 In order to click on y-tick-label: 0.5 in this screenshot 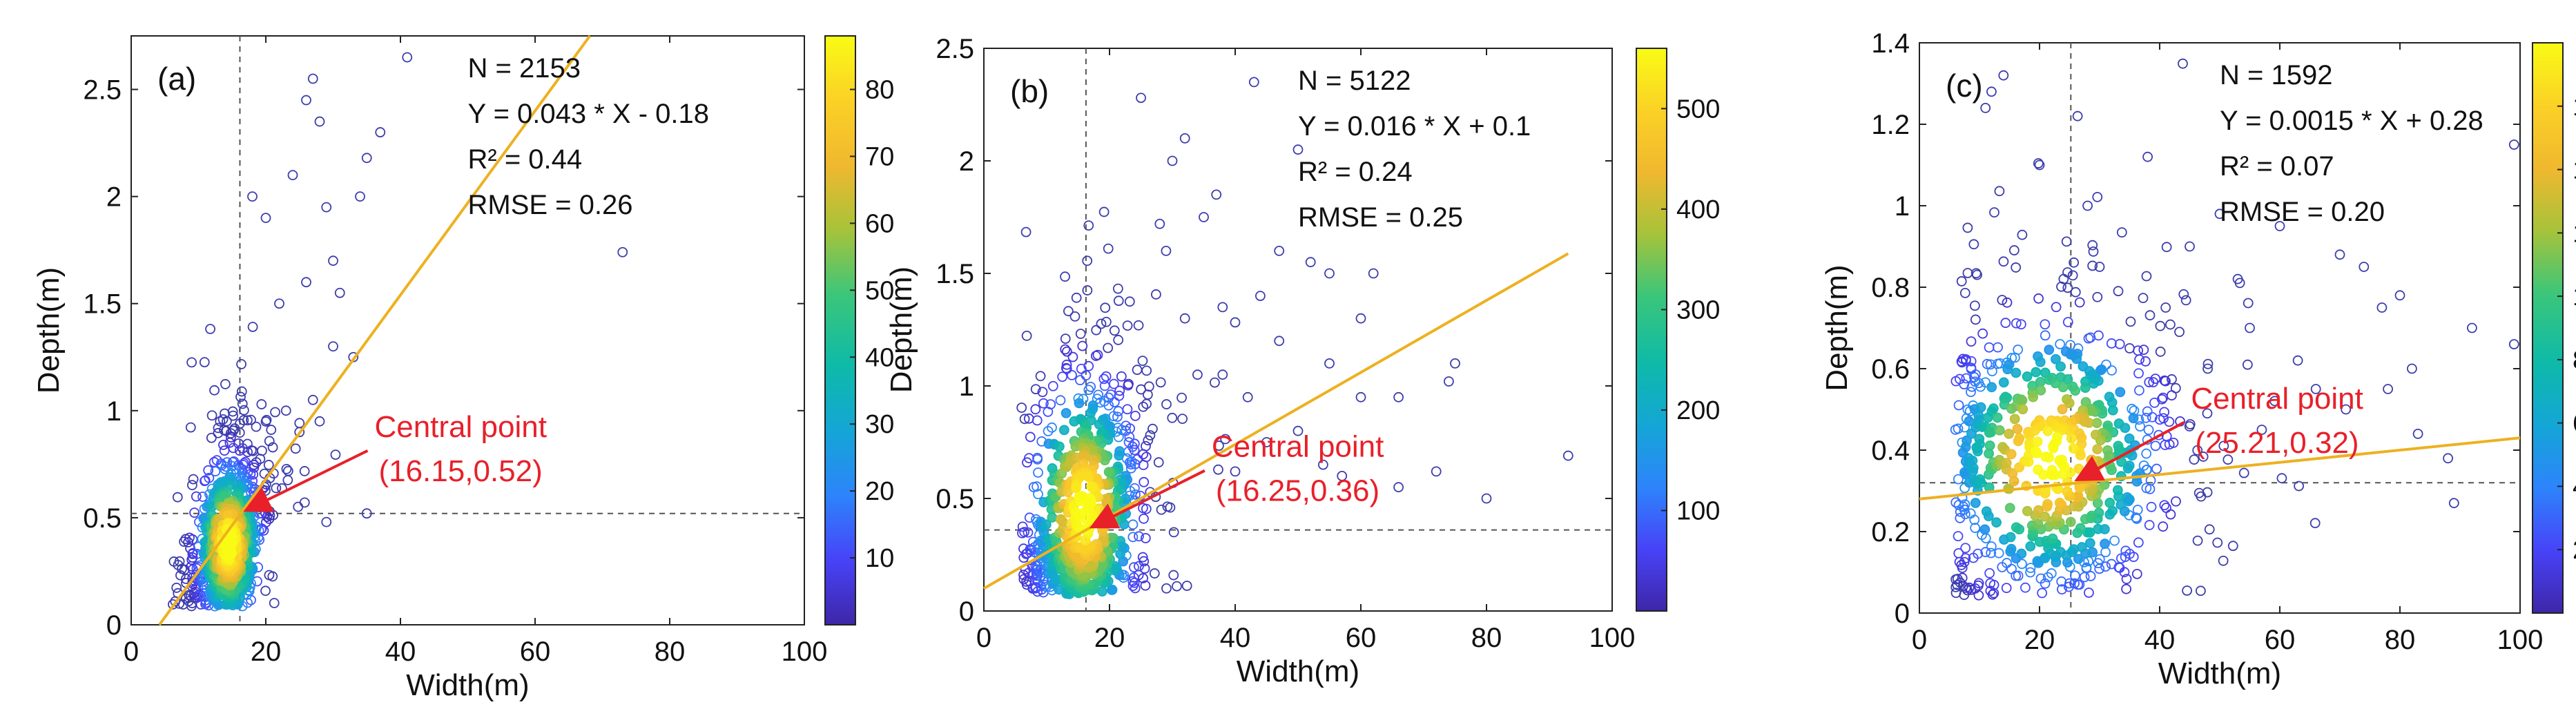, I will do `click(103, 518)`.